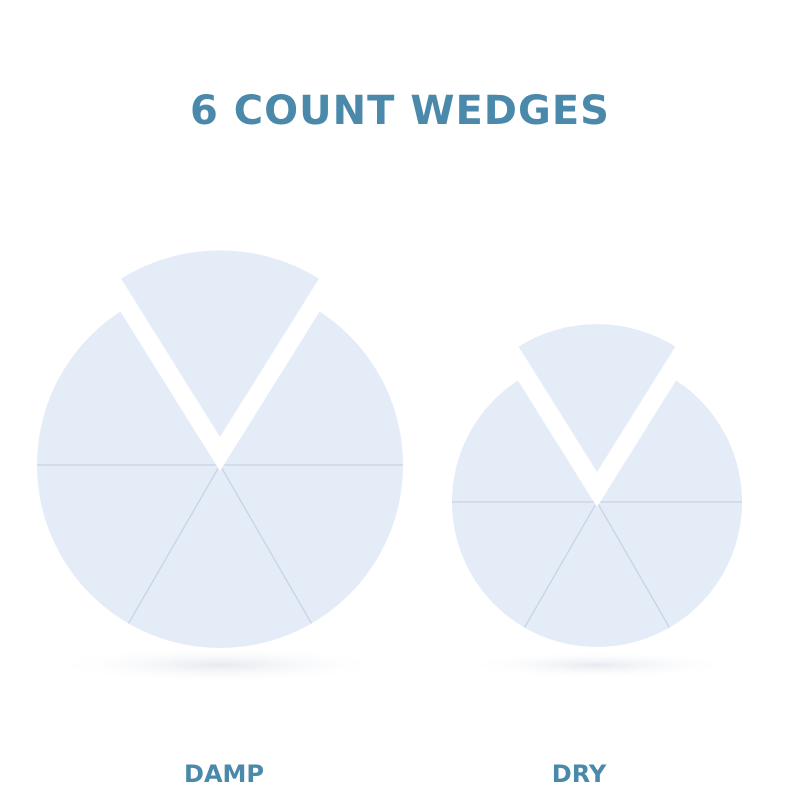  I want to click on damp-label: DAMP, so click(224, 774).